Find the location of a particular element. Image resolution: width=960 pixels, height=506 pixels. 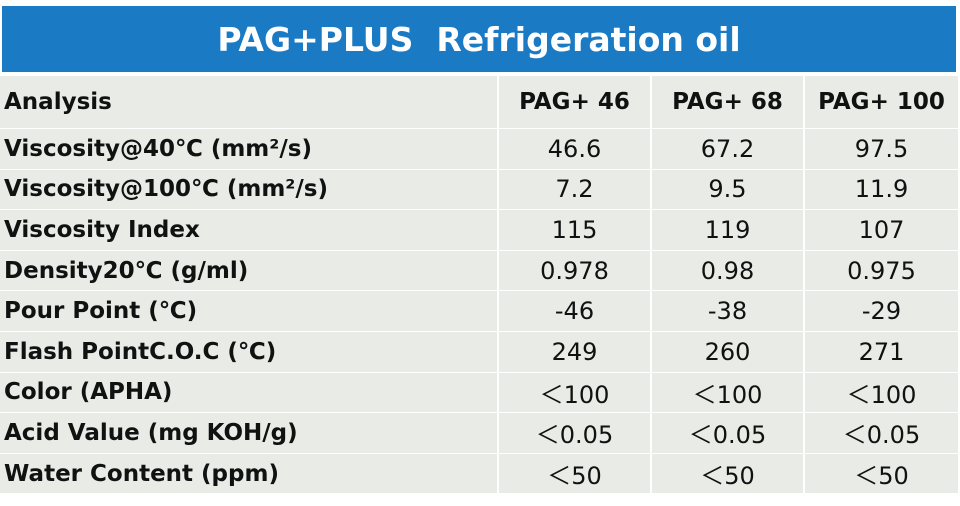

table-row: Flash PointC.O.C (℃) 249 260 271 is located at coordinates (479, 352).